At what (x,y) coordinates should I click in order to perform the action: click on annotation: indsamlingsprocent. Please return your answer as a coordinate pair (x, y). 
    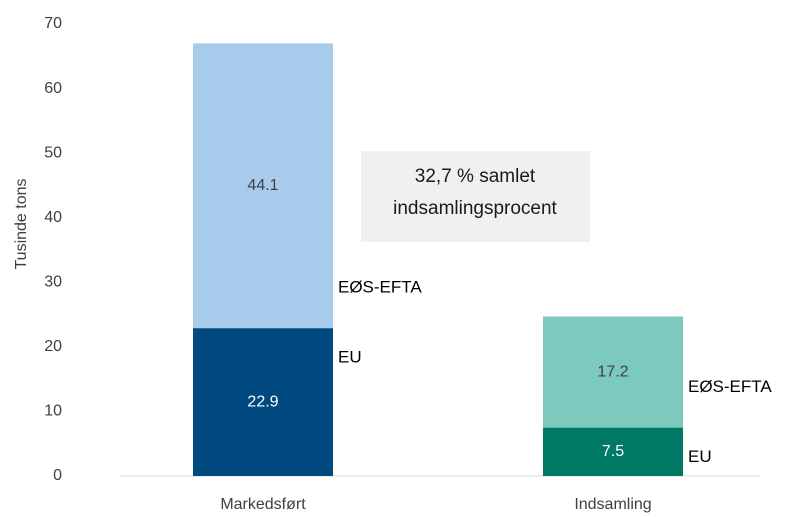
    Looking at the image, I should click on (475, 208).